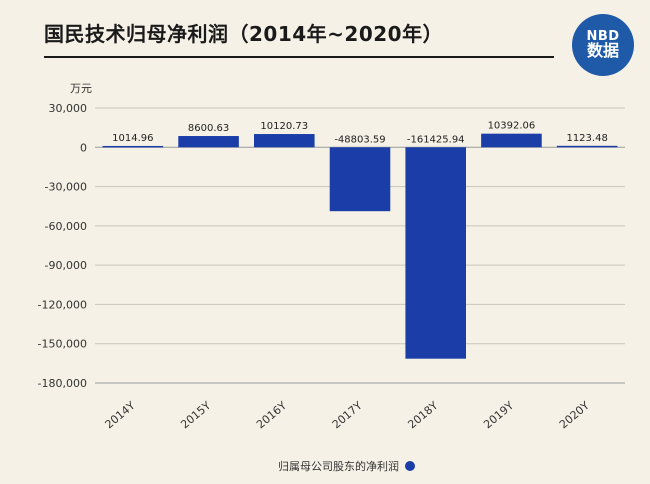 The width and height of the screenshot is (650, 484). Describe the element at coordinates (284, 126) in the screenshot. I see `data-label: 10120.73` at that location.